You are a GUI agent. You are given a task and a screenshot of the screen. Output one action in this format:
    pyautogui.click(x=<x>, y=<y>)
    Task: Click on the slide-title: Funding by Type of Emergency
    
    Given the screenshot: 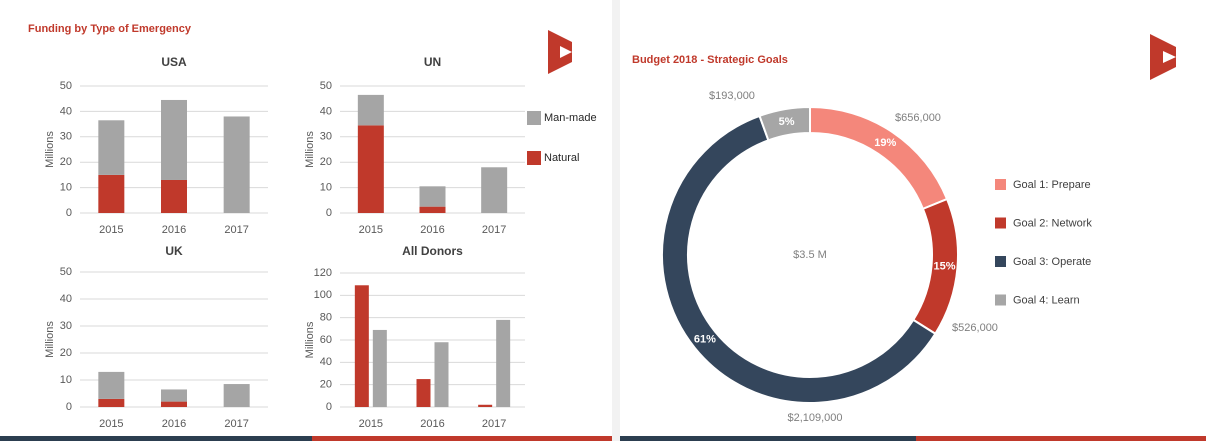 What is the action you would take?
    pyautogui.click(x=110, y=29)
    